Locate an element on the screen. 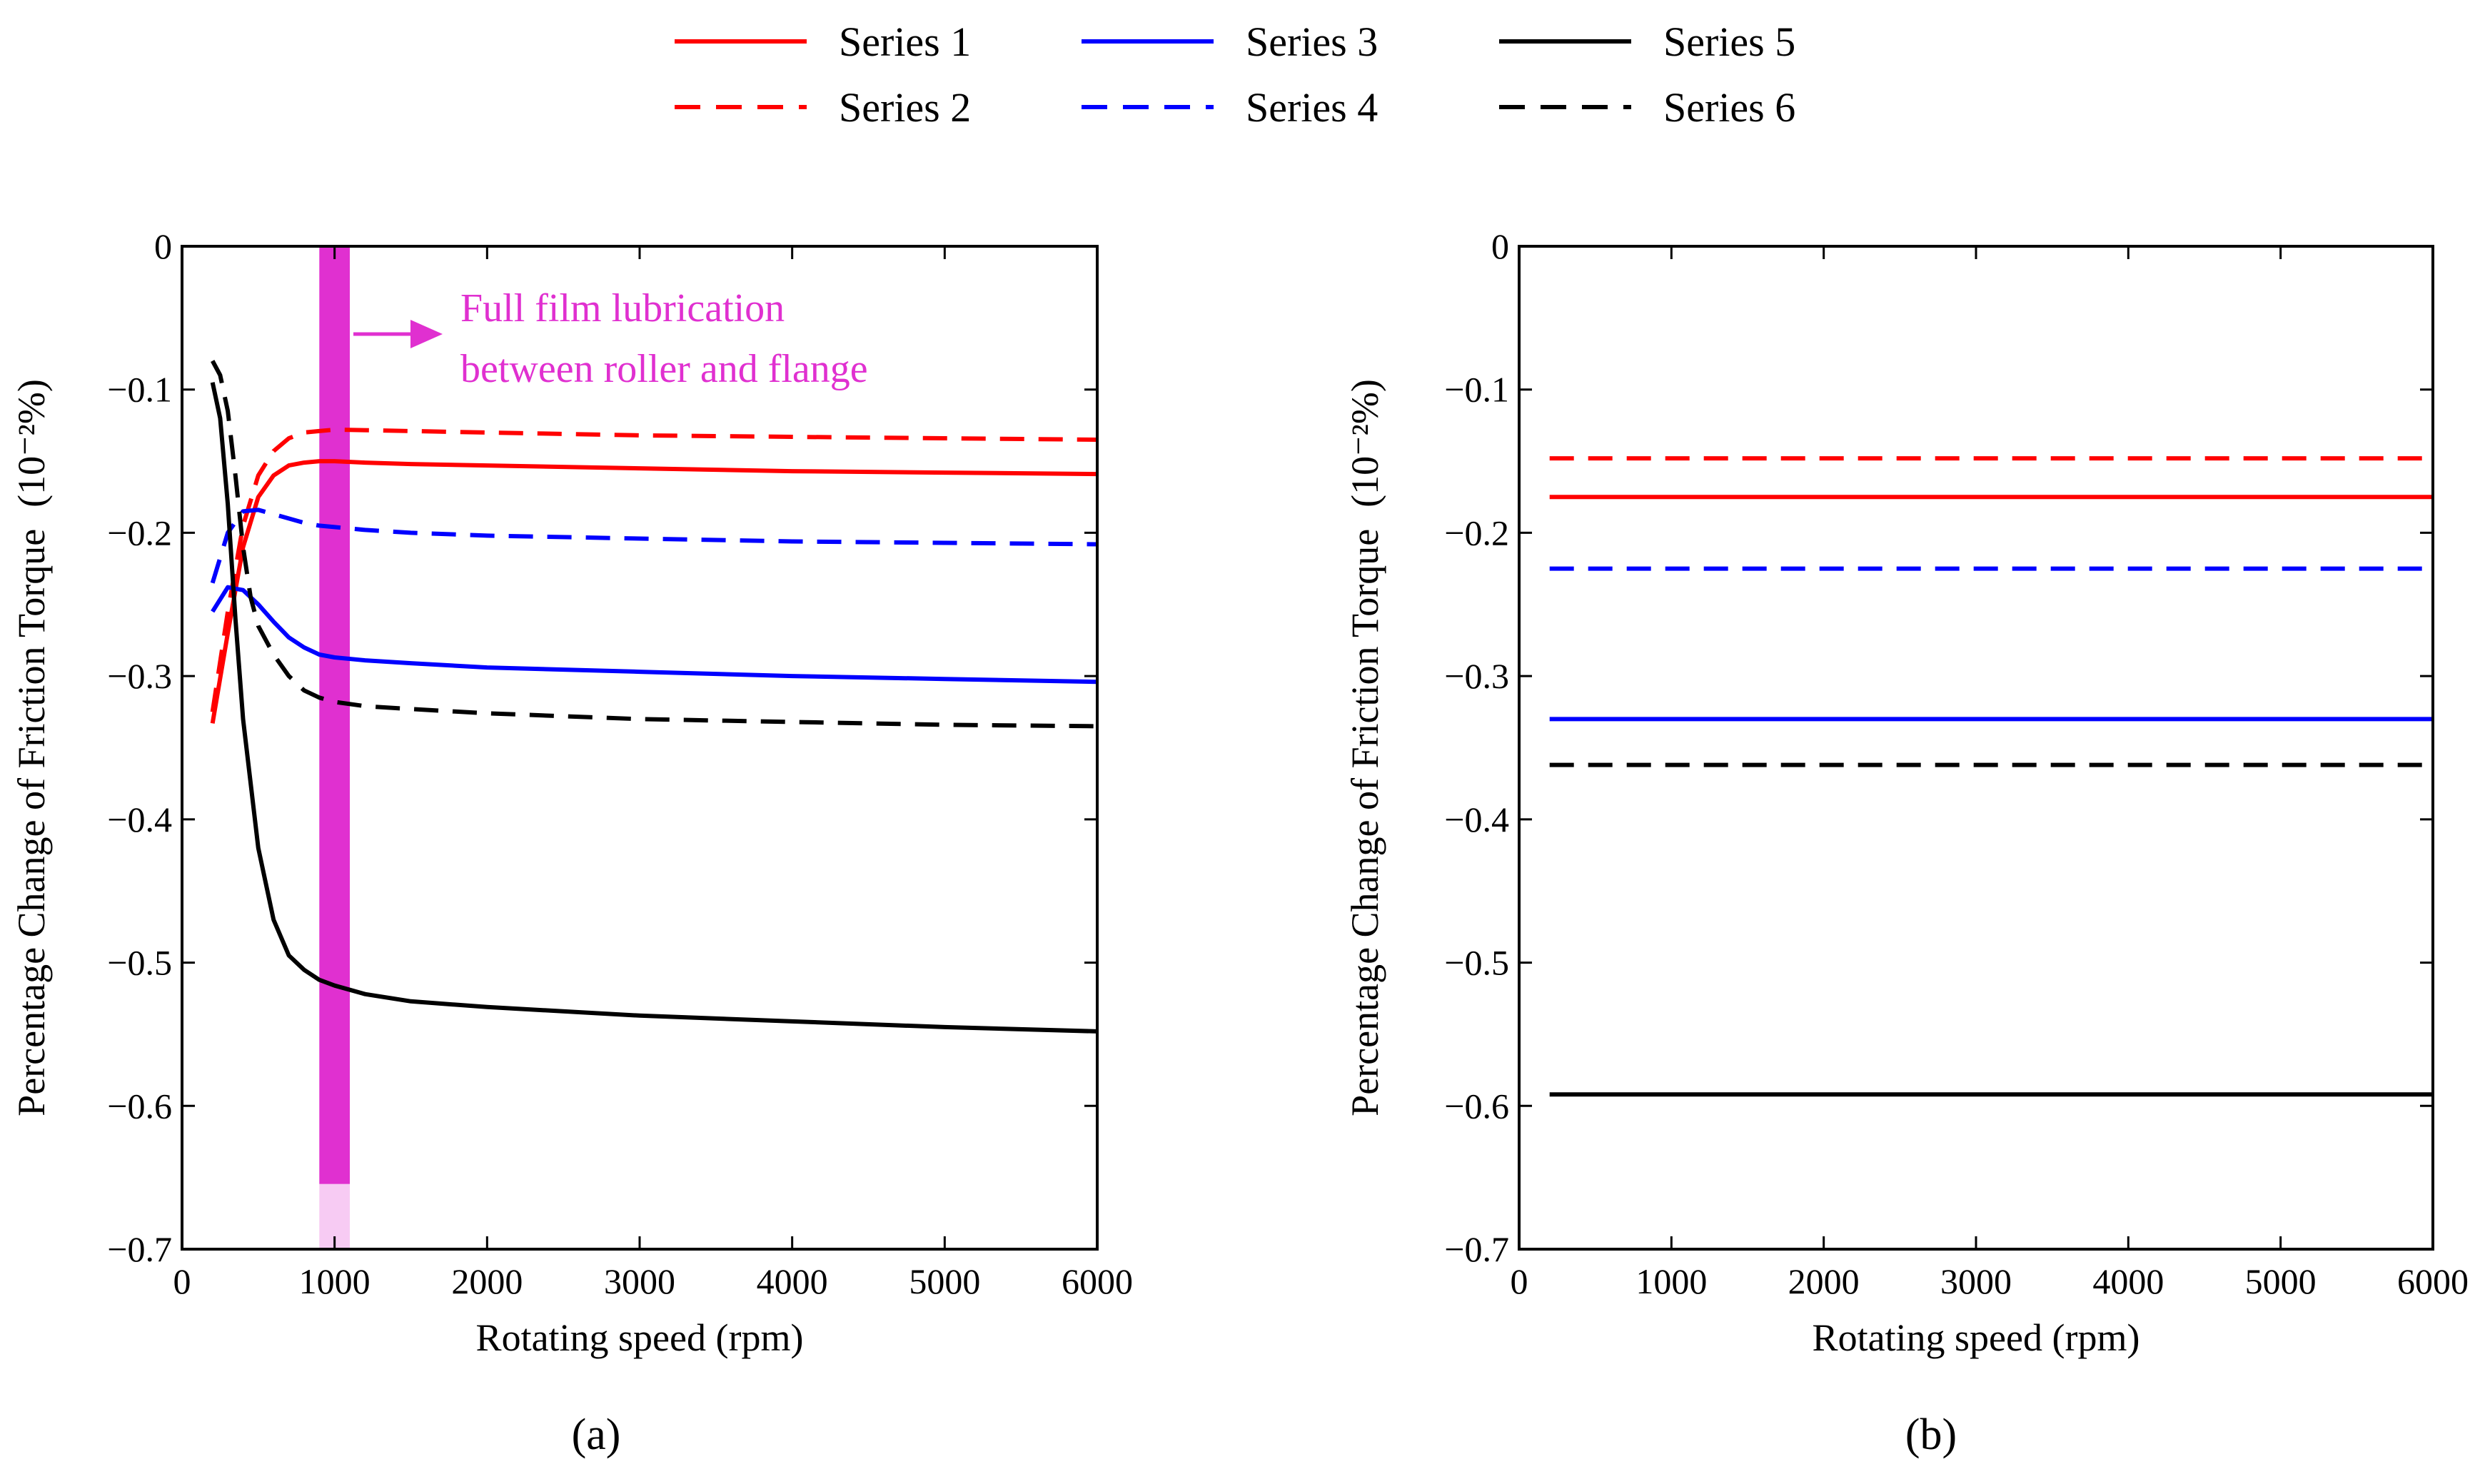  y-tick-label-b-2: −0.2 is located at coordinates (1476, 532).